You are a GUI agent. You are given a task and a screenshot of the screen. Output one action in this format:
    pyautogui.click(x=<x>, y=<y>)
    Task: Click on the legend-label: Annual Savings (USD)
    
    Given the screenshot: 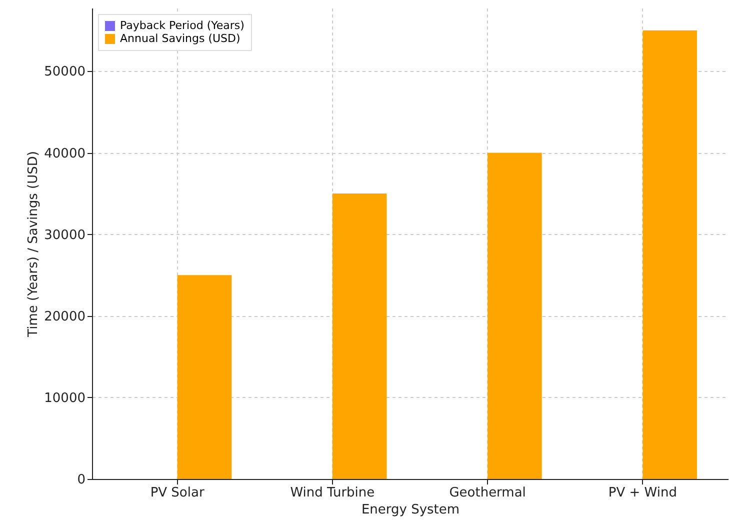 What is the action you would take?
    pyautogui.click(x=180, y=38)
    